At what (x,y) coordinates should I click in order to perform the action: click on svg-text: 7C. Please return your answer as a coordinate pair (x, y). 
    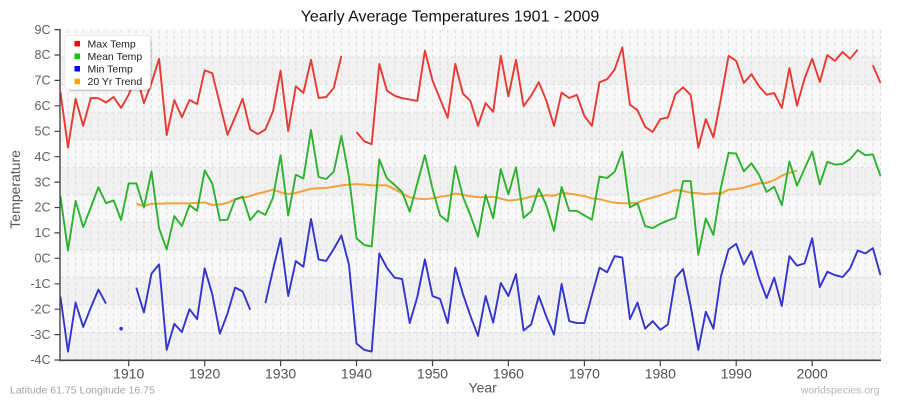
    Looking at the image, I should click on (43, 81).